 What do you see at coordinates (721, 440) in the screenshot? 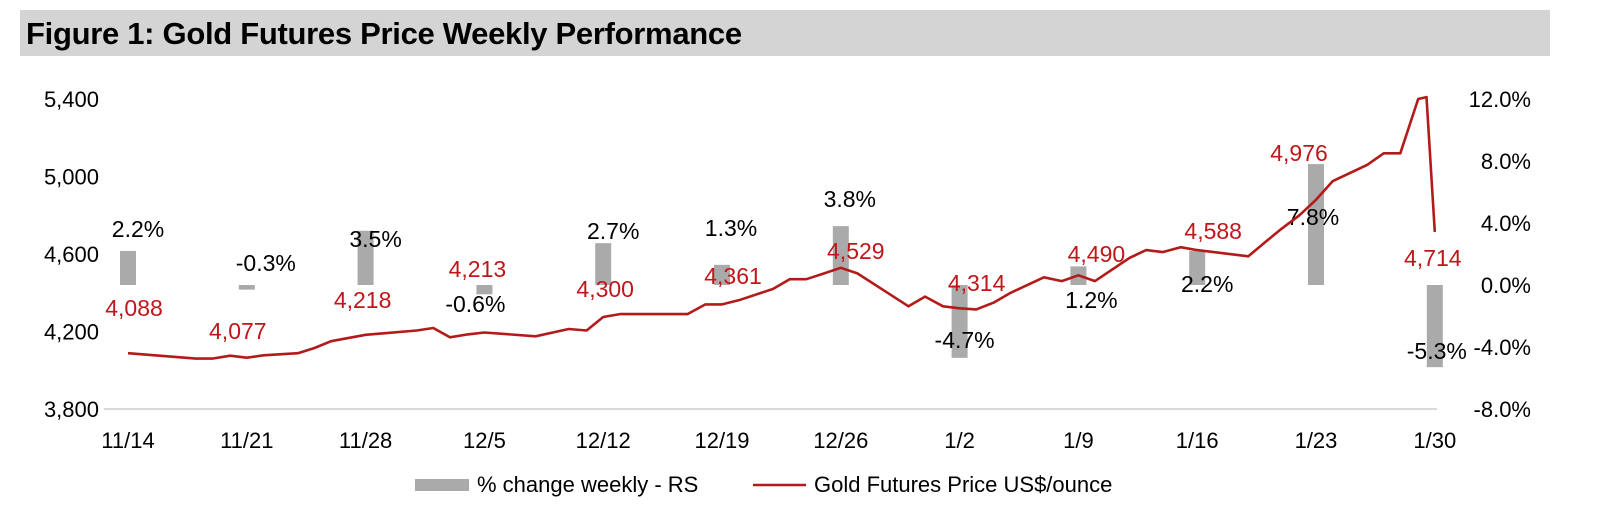
I see `x-tick-label: 12/19` at bounding box center [721, 440].